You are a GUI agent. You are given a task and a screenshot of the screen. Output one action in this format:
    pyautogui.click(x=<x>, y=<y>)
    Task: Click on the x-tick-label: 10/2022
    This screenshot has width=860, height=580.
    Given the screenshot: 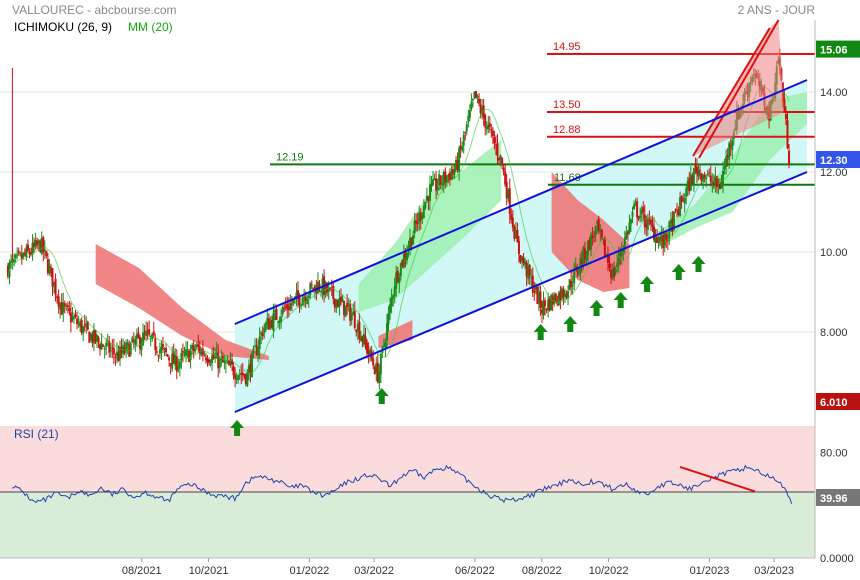 What is the action you would take?
    pyautogui.click(x=609, y=571)
    